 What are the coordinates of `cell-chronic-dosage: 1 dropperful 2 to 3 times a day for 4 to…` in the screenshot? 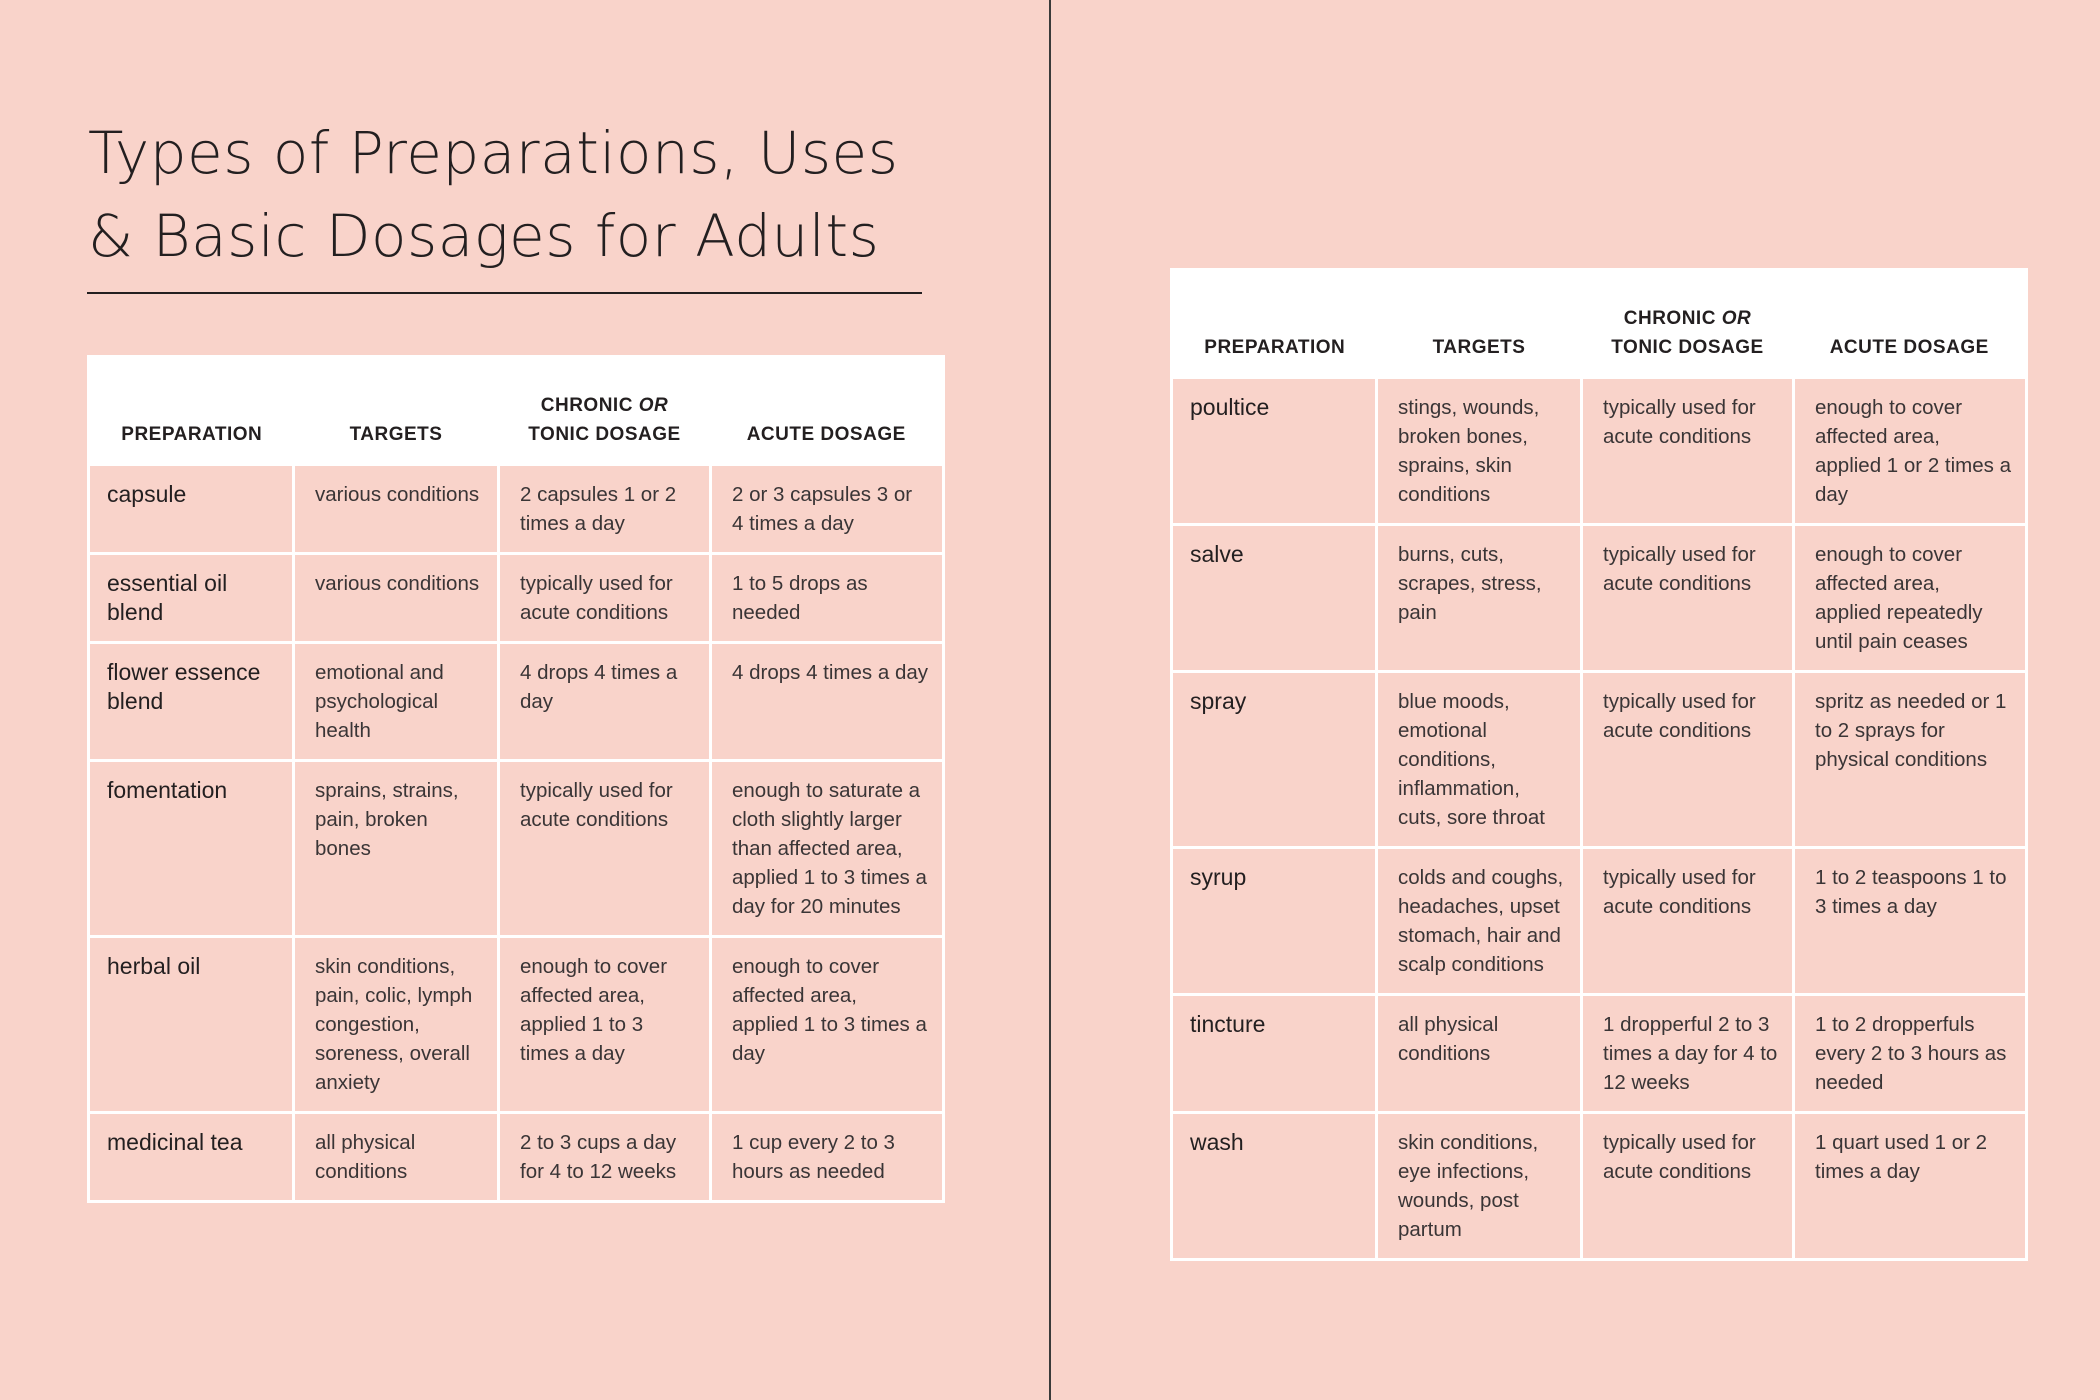 It's located at (1687, 1053).